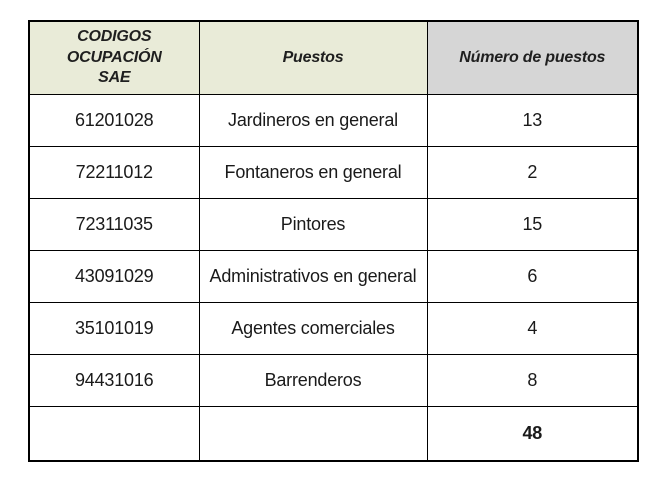 The image size is (655, 477). What do you see at coordinates (313, 224) in the screenshot?
I see `cell-puesto: Pintores` at bounding box center [313, 224].